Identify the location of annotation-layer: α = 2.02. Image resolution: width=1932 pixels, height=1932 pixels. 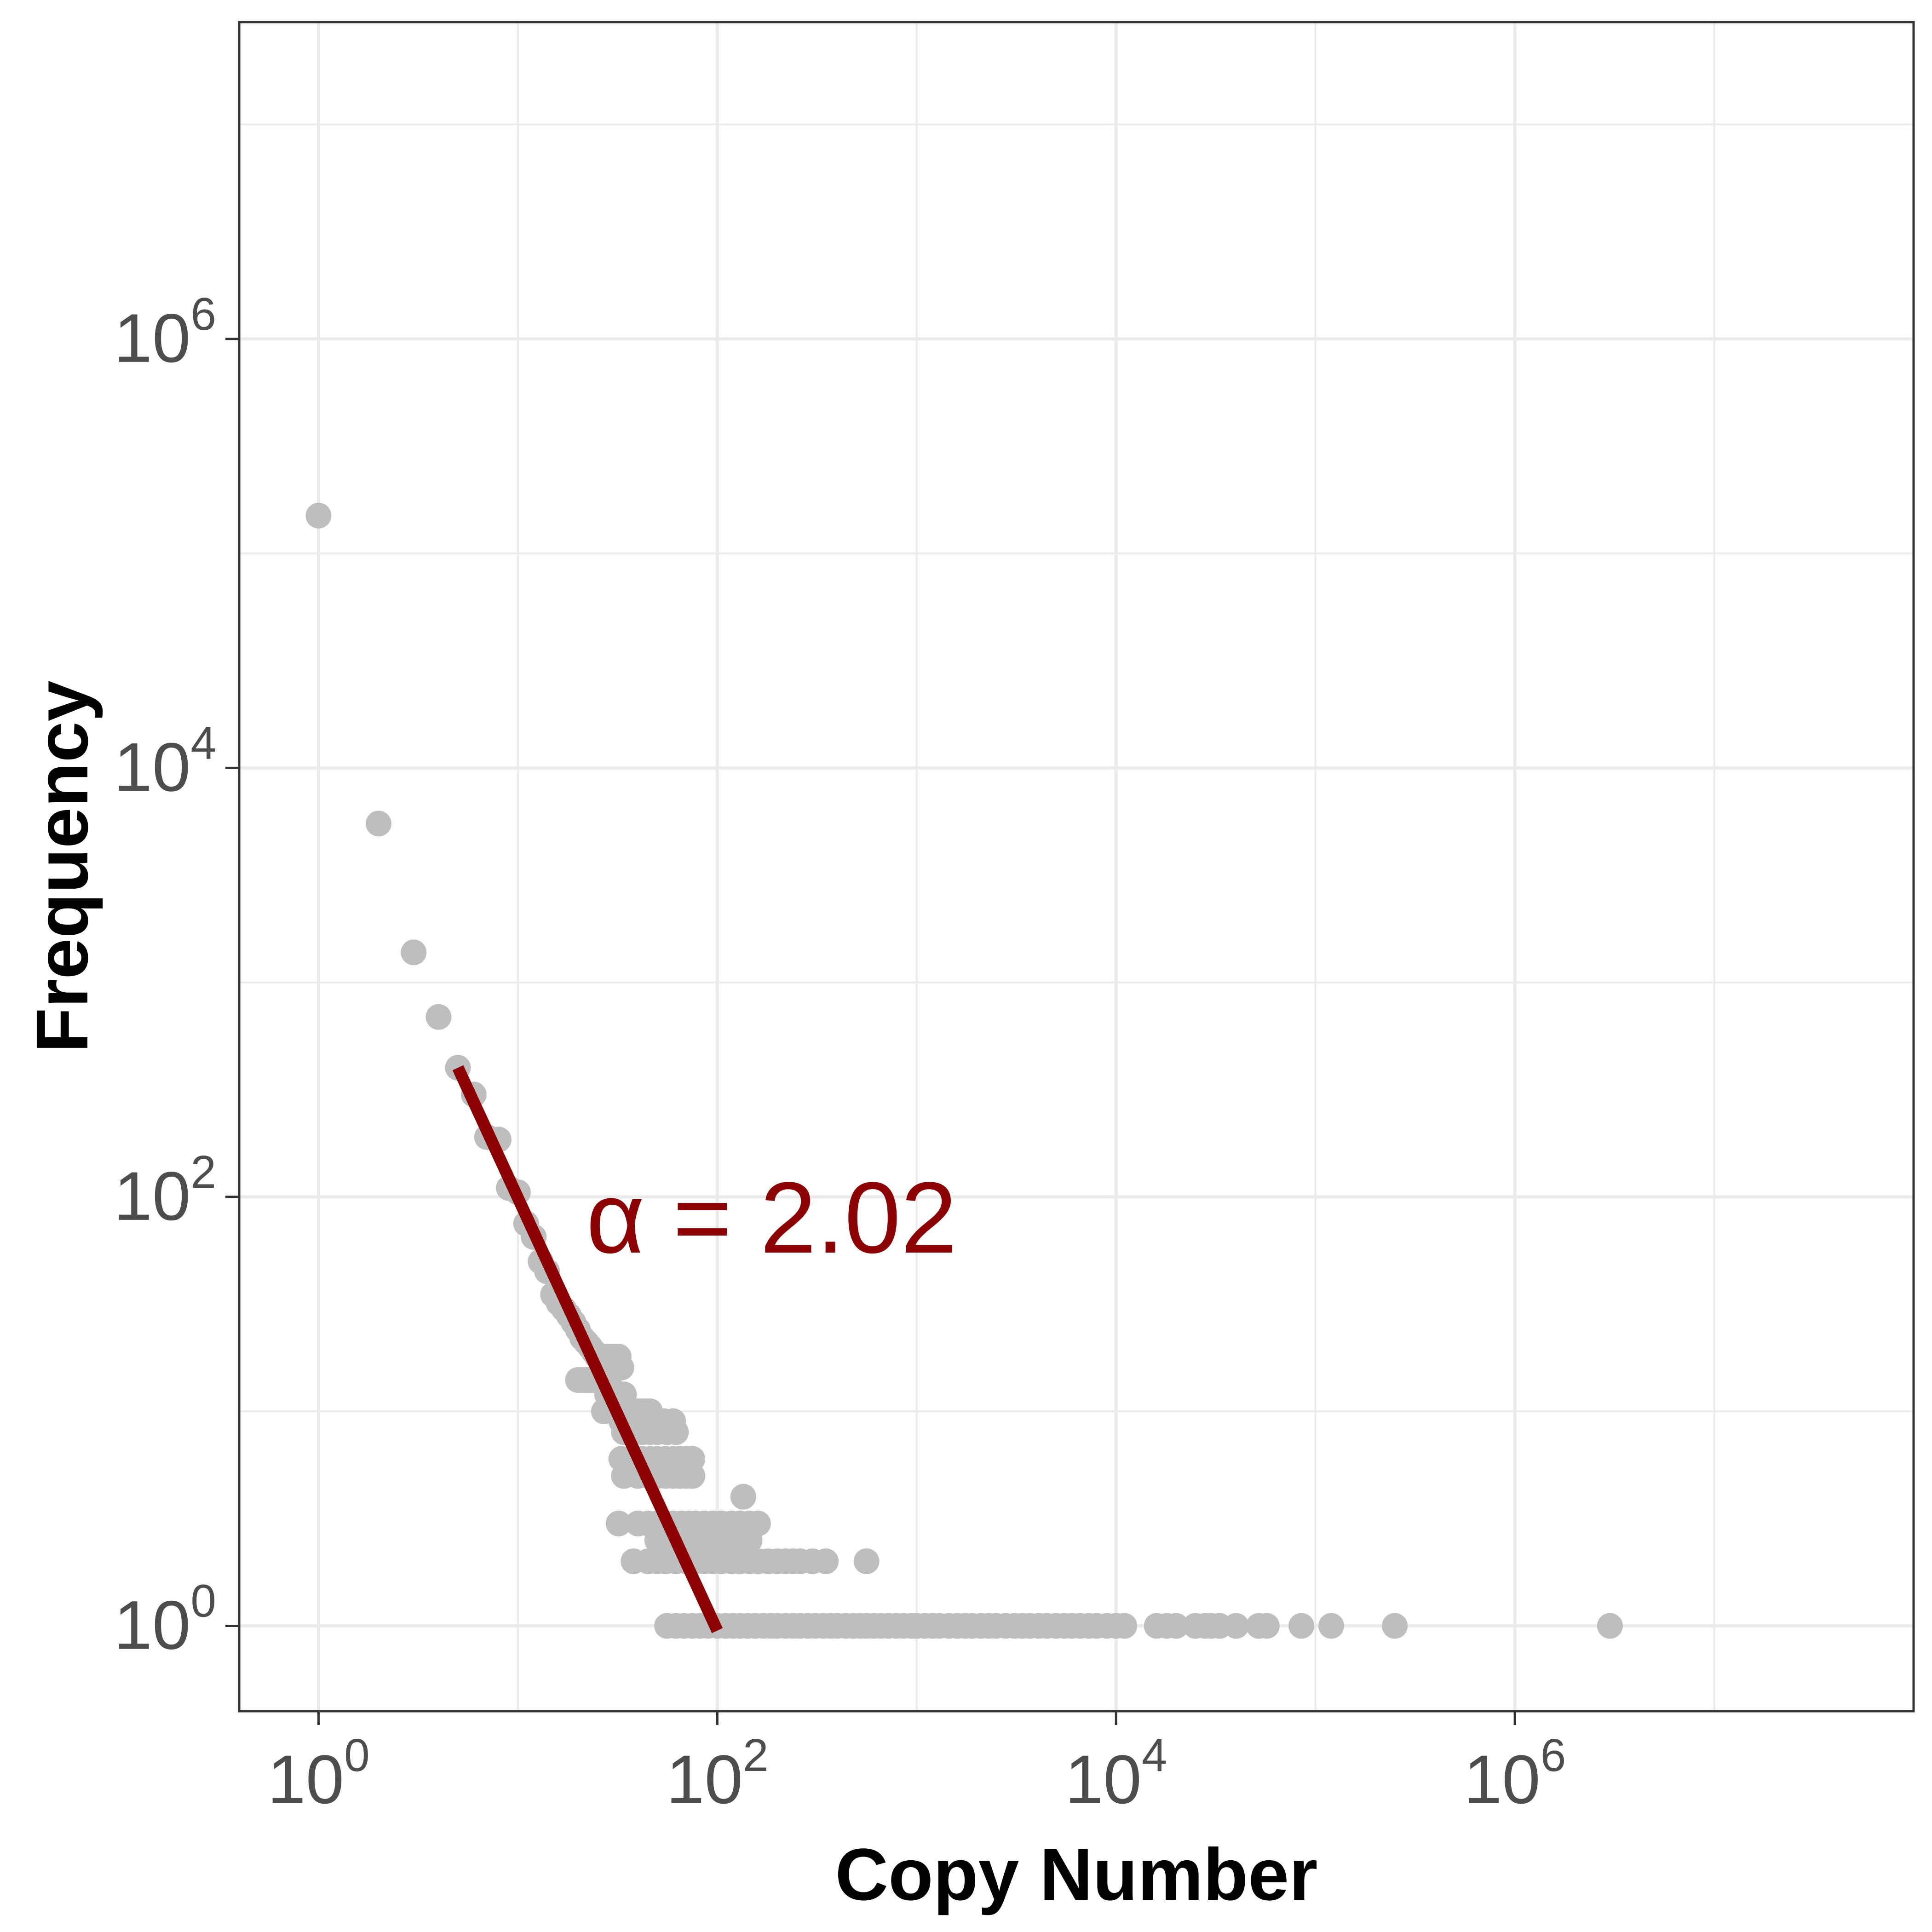
(771, 1217).